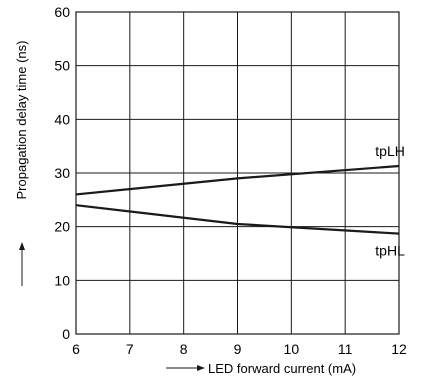  What do you see at coordinates (282, 368) in the screenshot?
I see `x-axis-label: LED forward current (mA)` at bounding box center [282, 368].